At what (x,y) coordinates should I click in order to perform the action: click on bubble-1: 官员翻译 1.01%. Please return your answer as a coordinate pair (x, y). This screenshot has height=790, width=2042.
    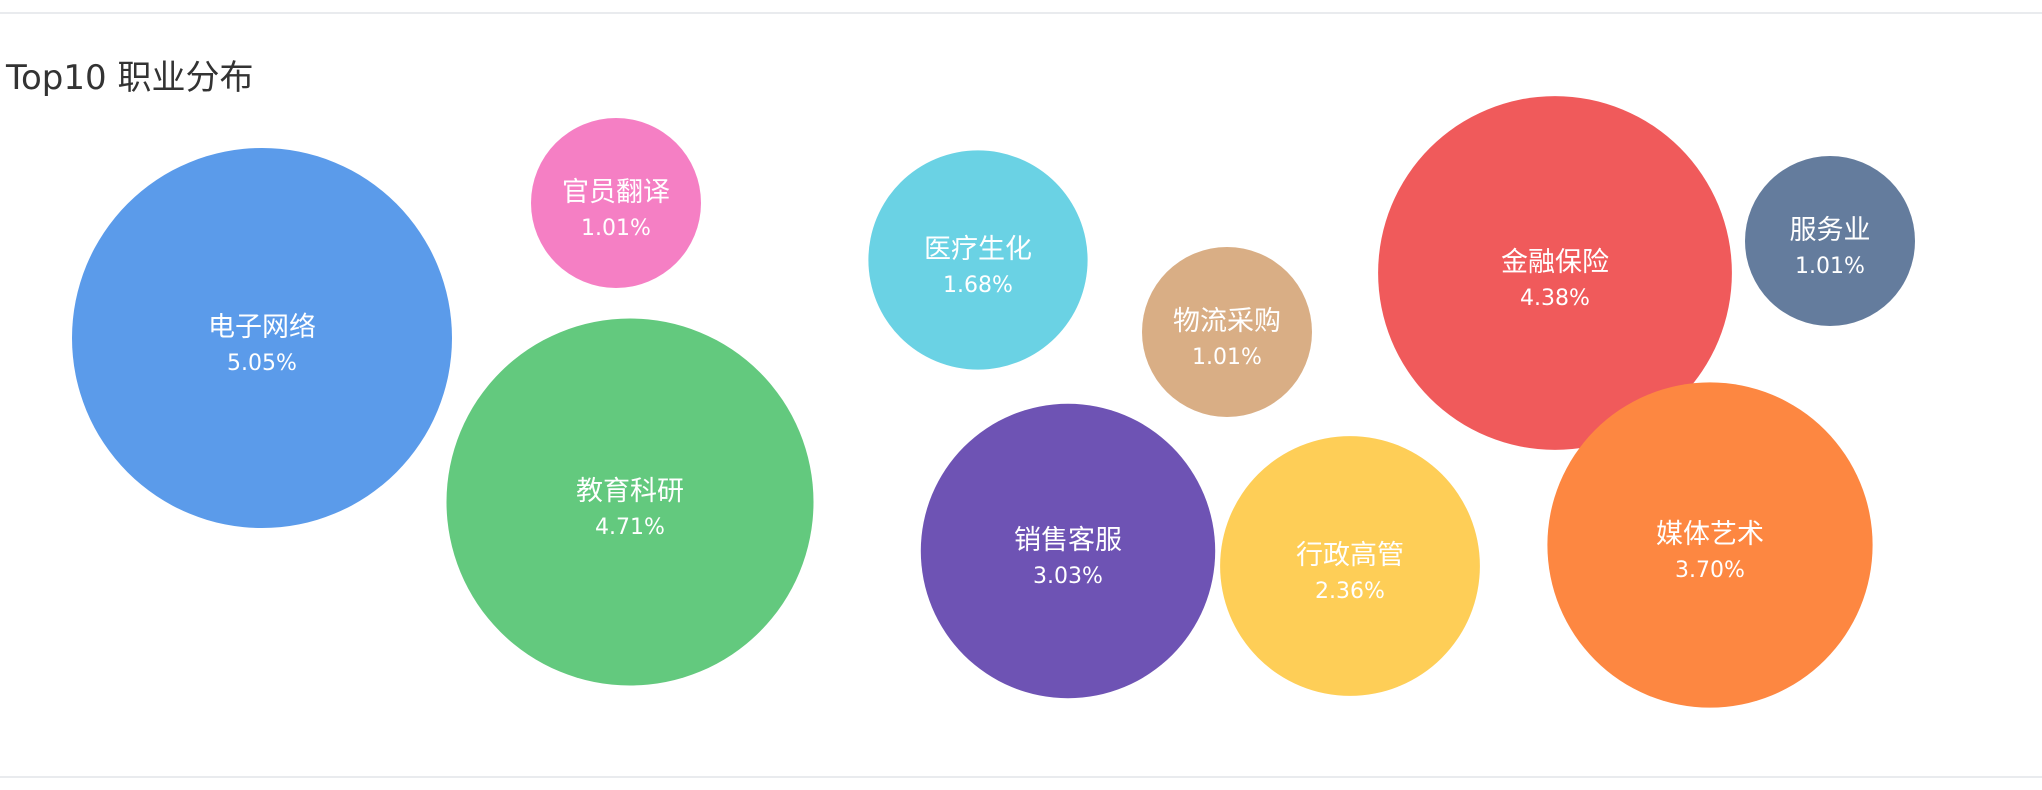
    Looking at the image, I should click on (616, 203).